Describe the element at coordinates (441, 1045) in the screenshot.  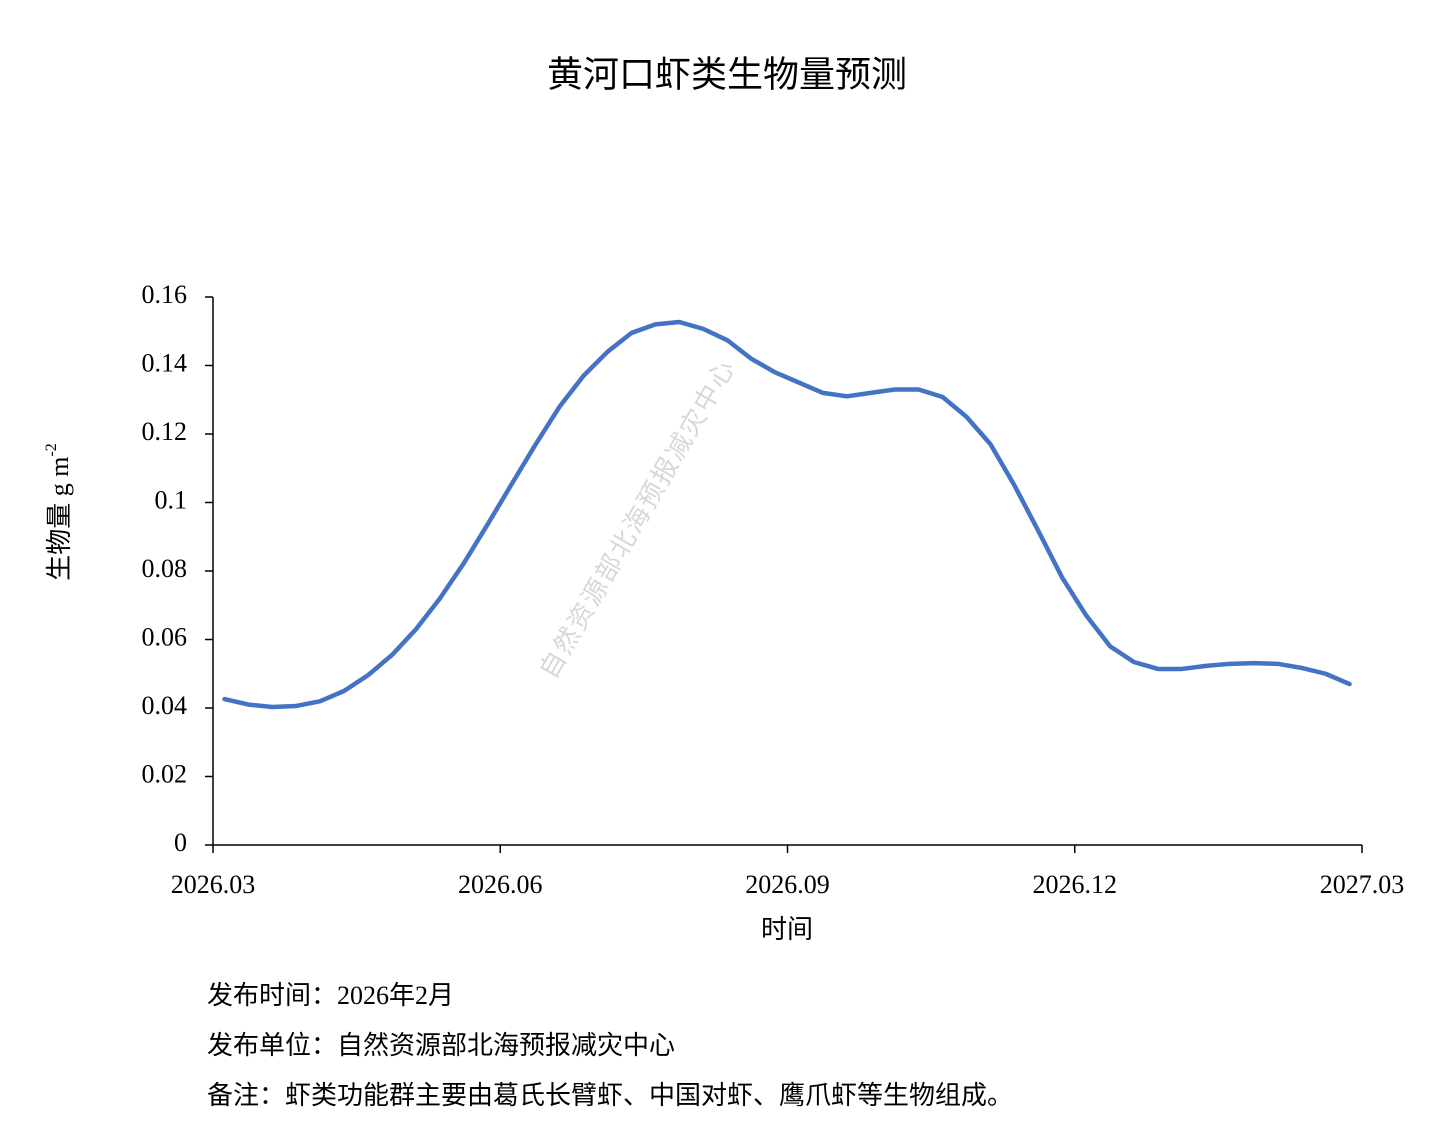
I see `note: 发布单位：自然资源部北海预报减灾中心` at that location.